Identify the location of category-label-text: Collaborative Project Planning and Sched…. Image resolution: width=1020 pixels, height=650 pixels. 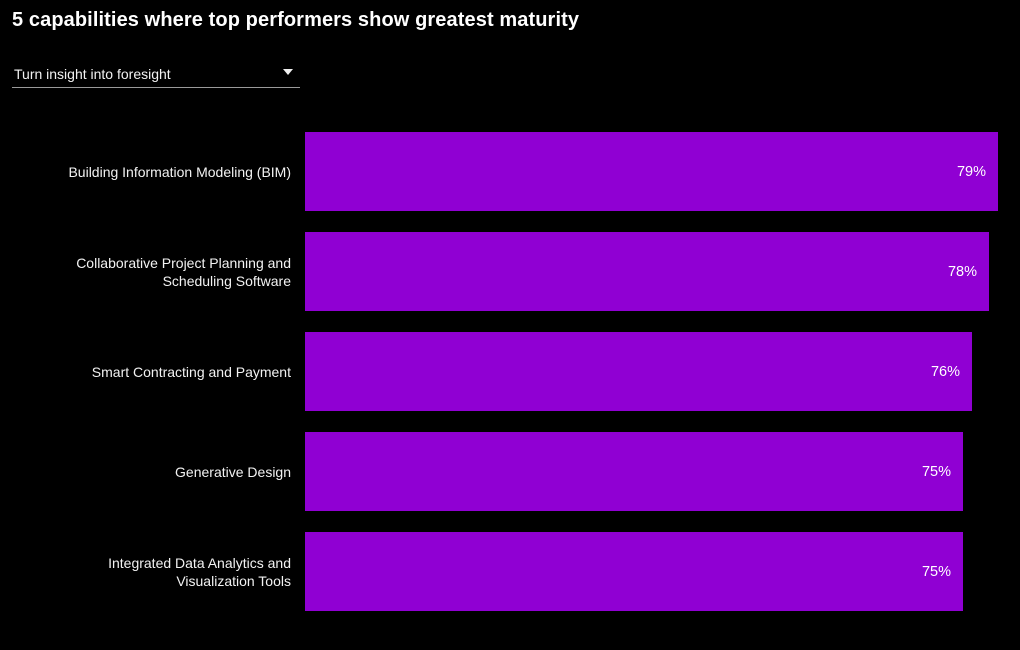
(183, 271).